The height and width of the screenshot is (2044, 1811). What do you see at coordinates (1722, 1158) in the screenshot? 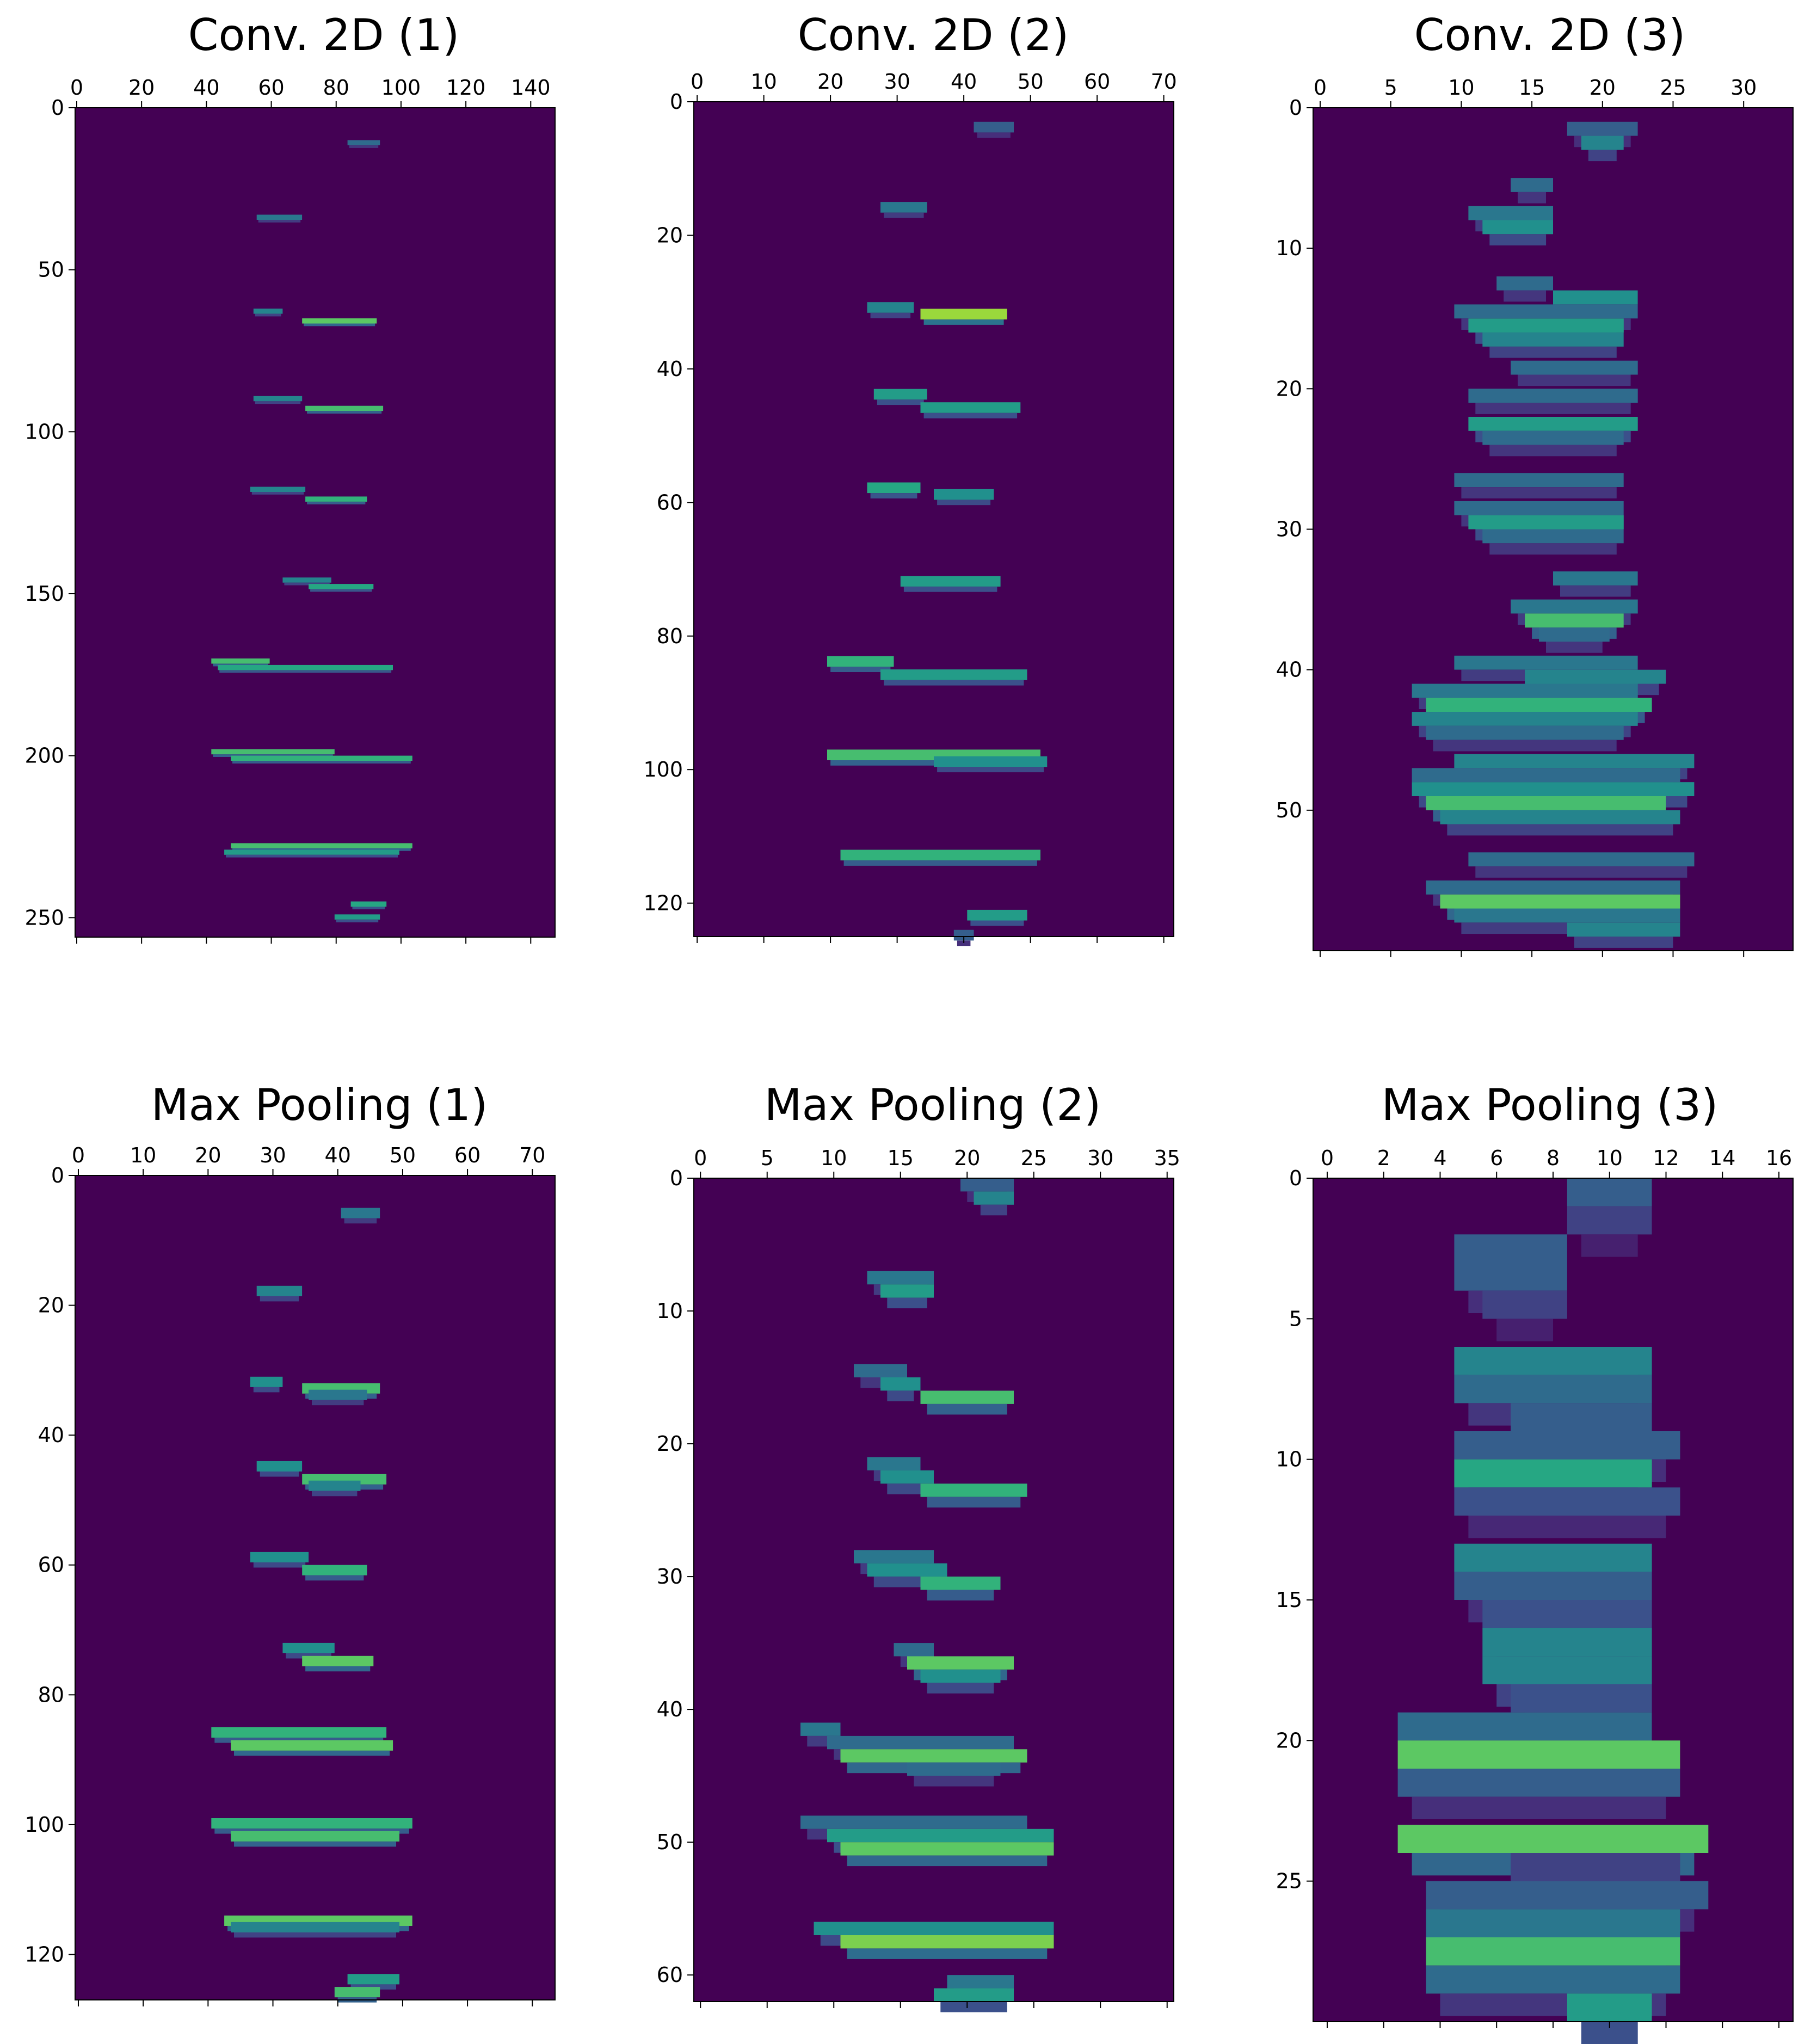
I see `x-tick-label: 14` at bounding box center [1722, 1158].